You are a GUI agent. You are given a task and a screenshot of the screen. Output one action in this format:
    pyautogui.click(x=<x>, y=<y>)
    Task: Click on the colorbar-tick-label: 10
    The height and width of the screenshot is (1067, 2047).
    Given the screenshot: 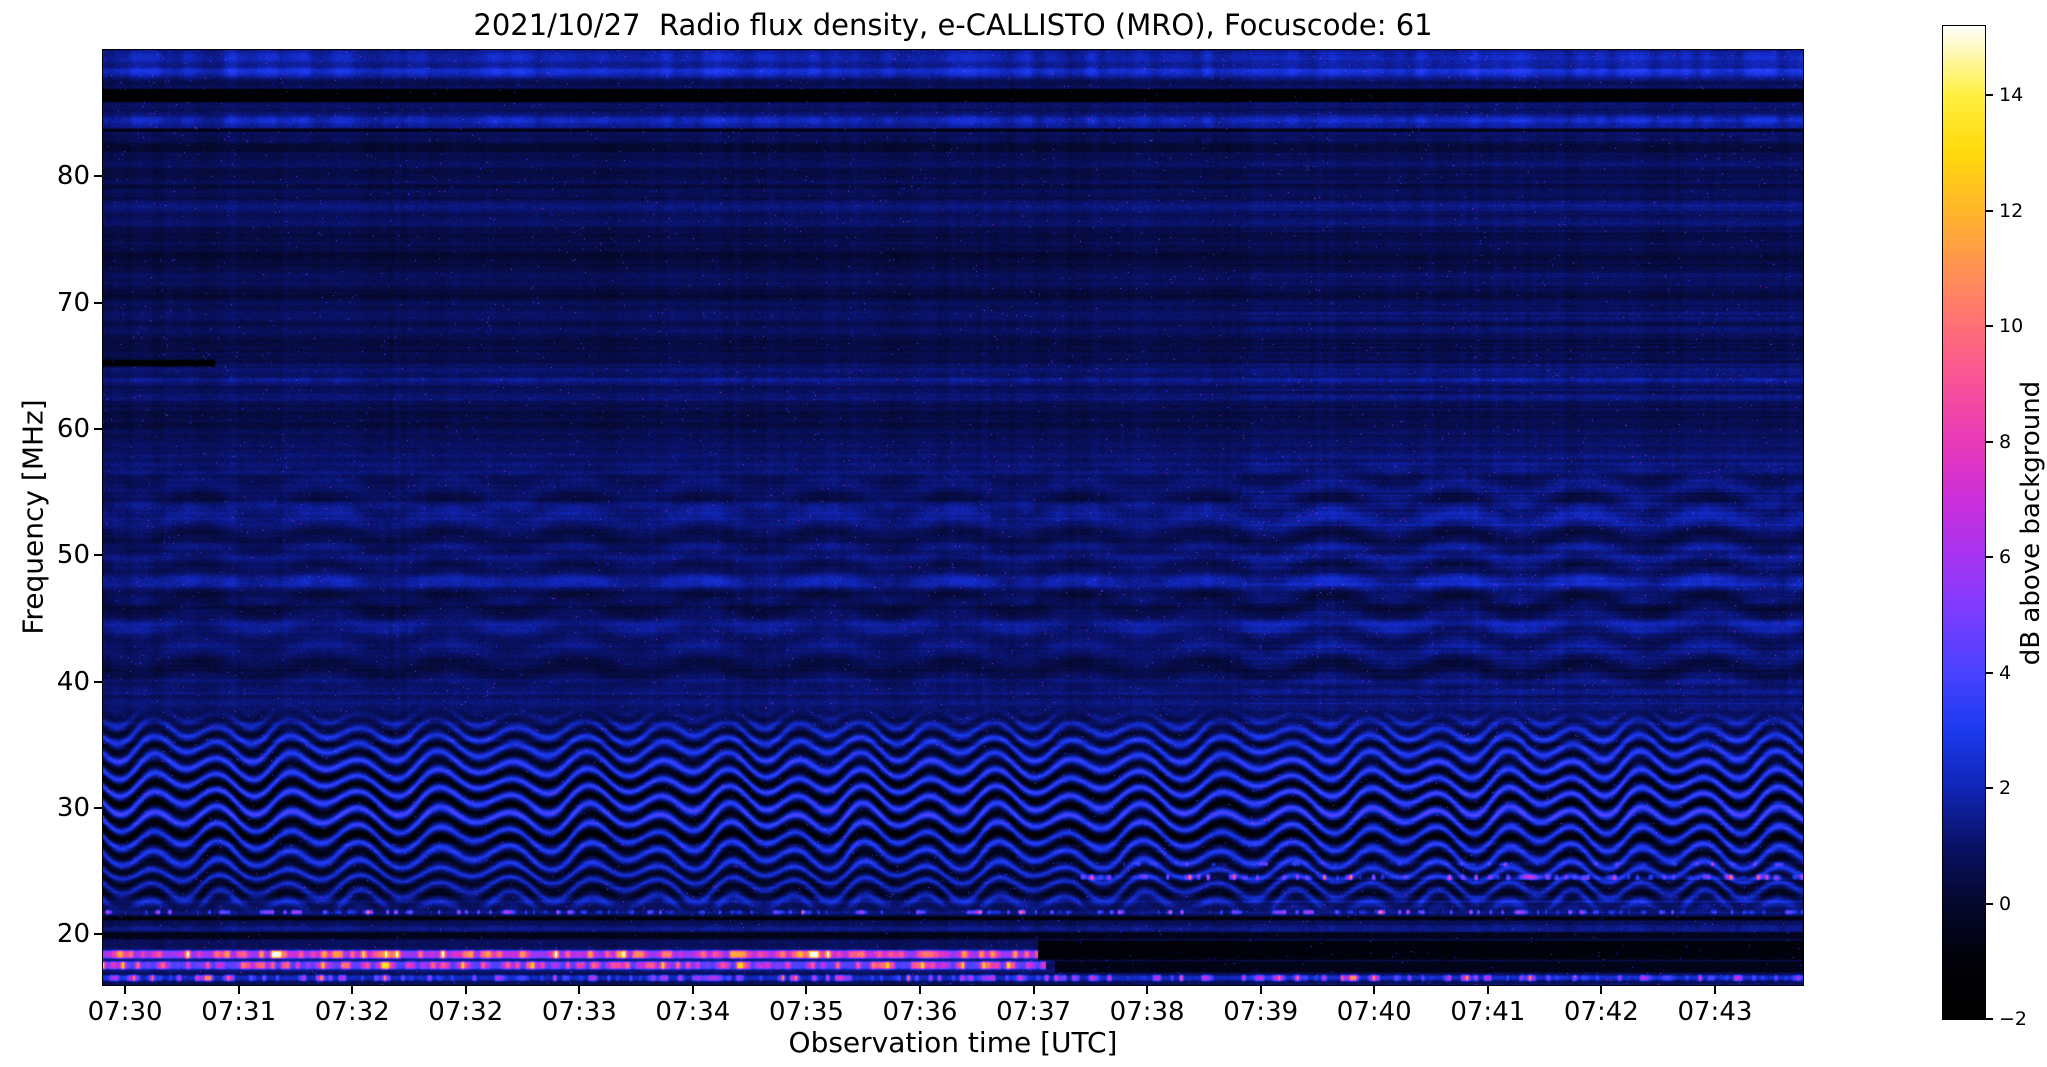 What is the action you would take?
    pyautogui.click(x=2011, y=326)
    